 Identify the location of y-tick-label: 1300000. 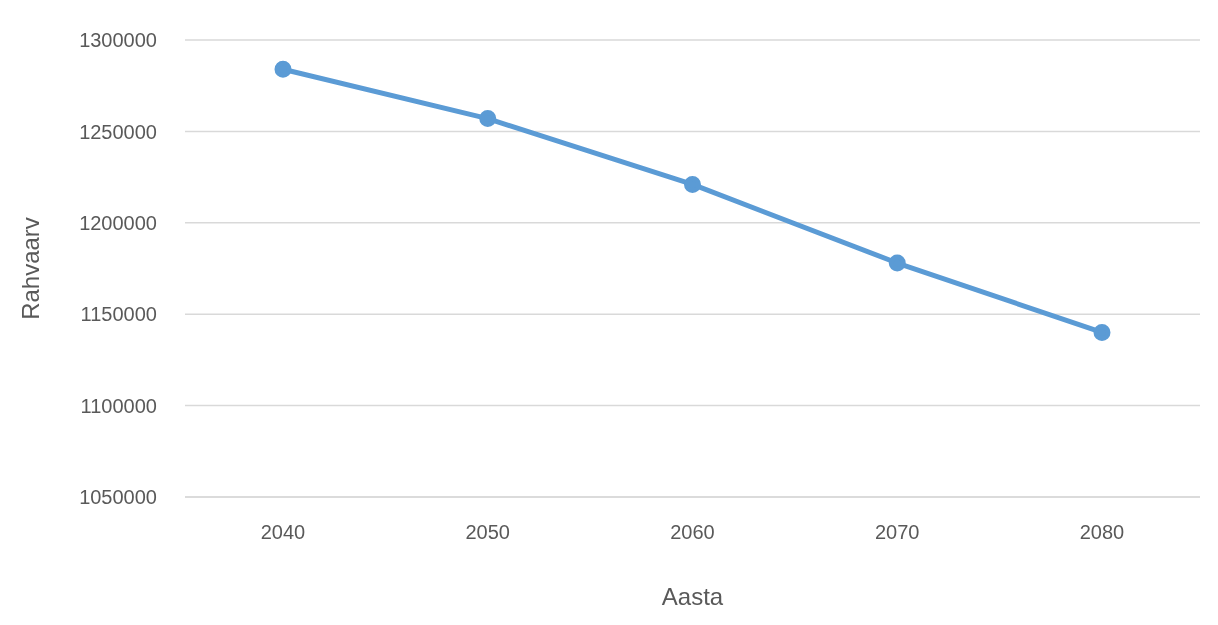
(118, 40).